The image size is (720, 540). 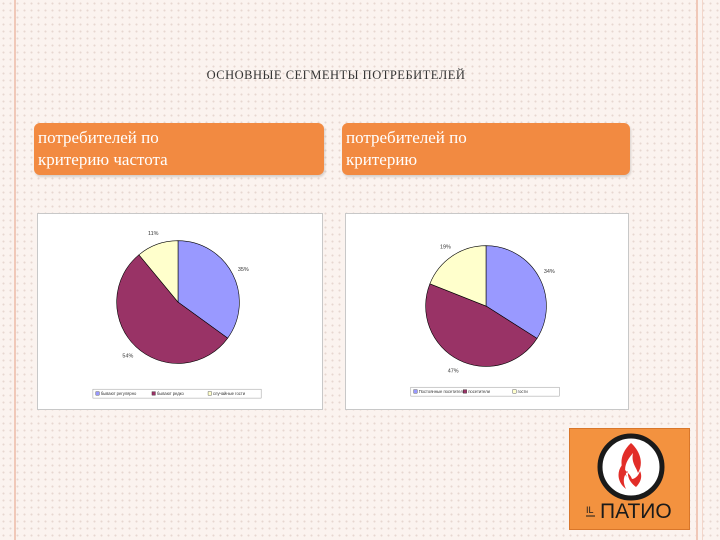 I want to click on pie-label-3: 11%, so click(x=153, y=234).